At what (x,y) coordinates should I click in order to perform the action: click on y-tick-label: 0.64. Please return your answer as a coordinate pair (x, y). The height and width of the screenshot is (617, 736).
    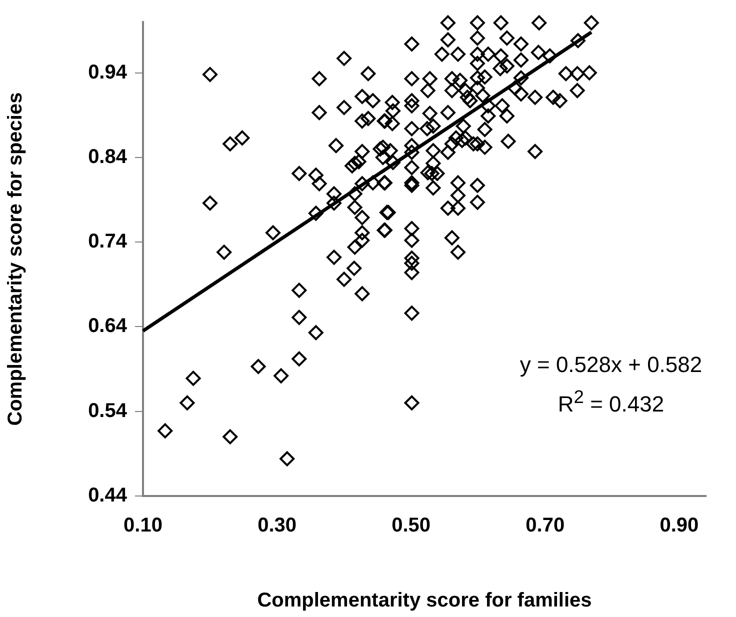
    Looking at the image, I should click on (108, 326).